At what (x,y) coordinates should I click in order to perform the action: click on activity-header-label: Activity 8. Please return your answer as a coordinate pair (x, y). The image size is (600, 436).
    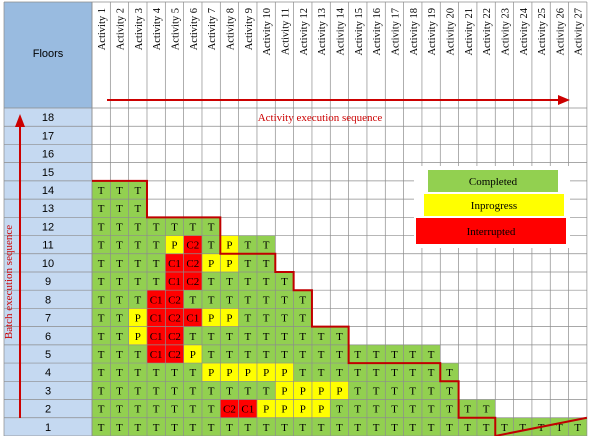
    Looking at the image, I should click on (230, 29).